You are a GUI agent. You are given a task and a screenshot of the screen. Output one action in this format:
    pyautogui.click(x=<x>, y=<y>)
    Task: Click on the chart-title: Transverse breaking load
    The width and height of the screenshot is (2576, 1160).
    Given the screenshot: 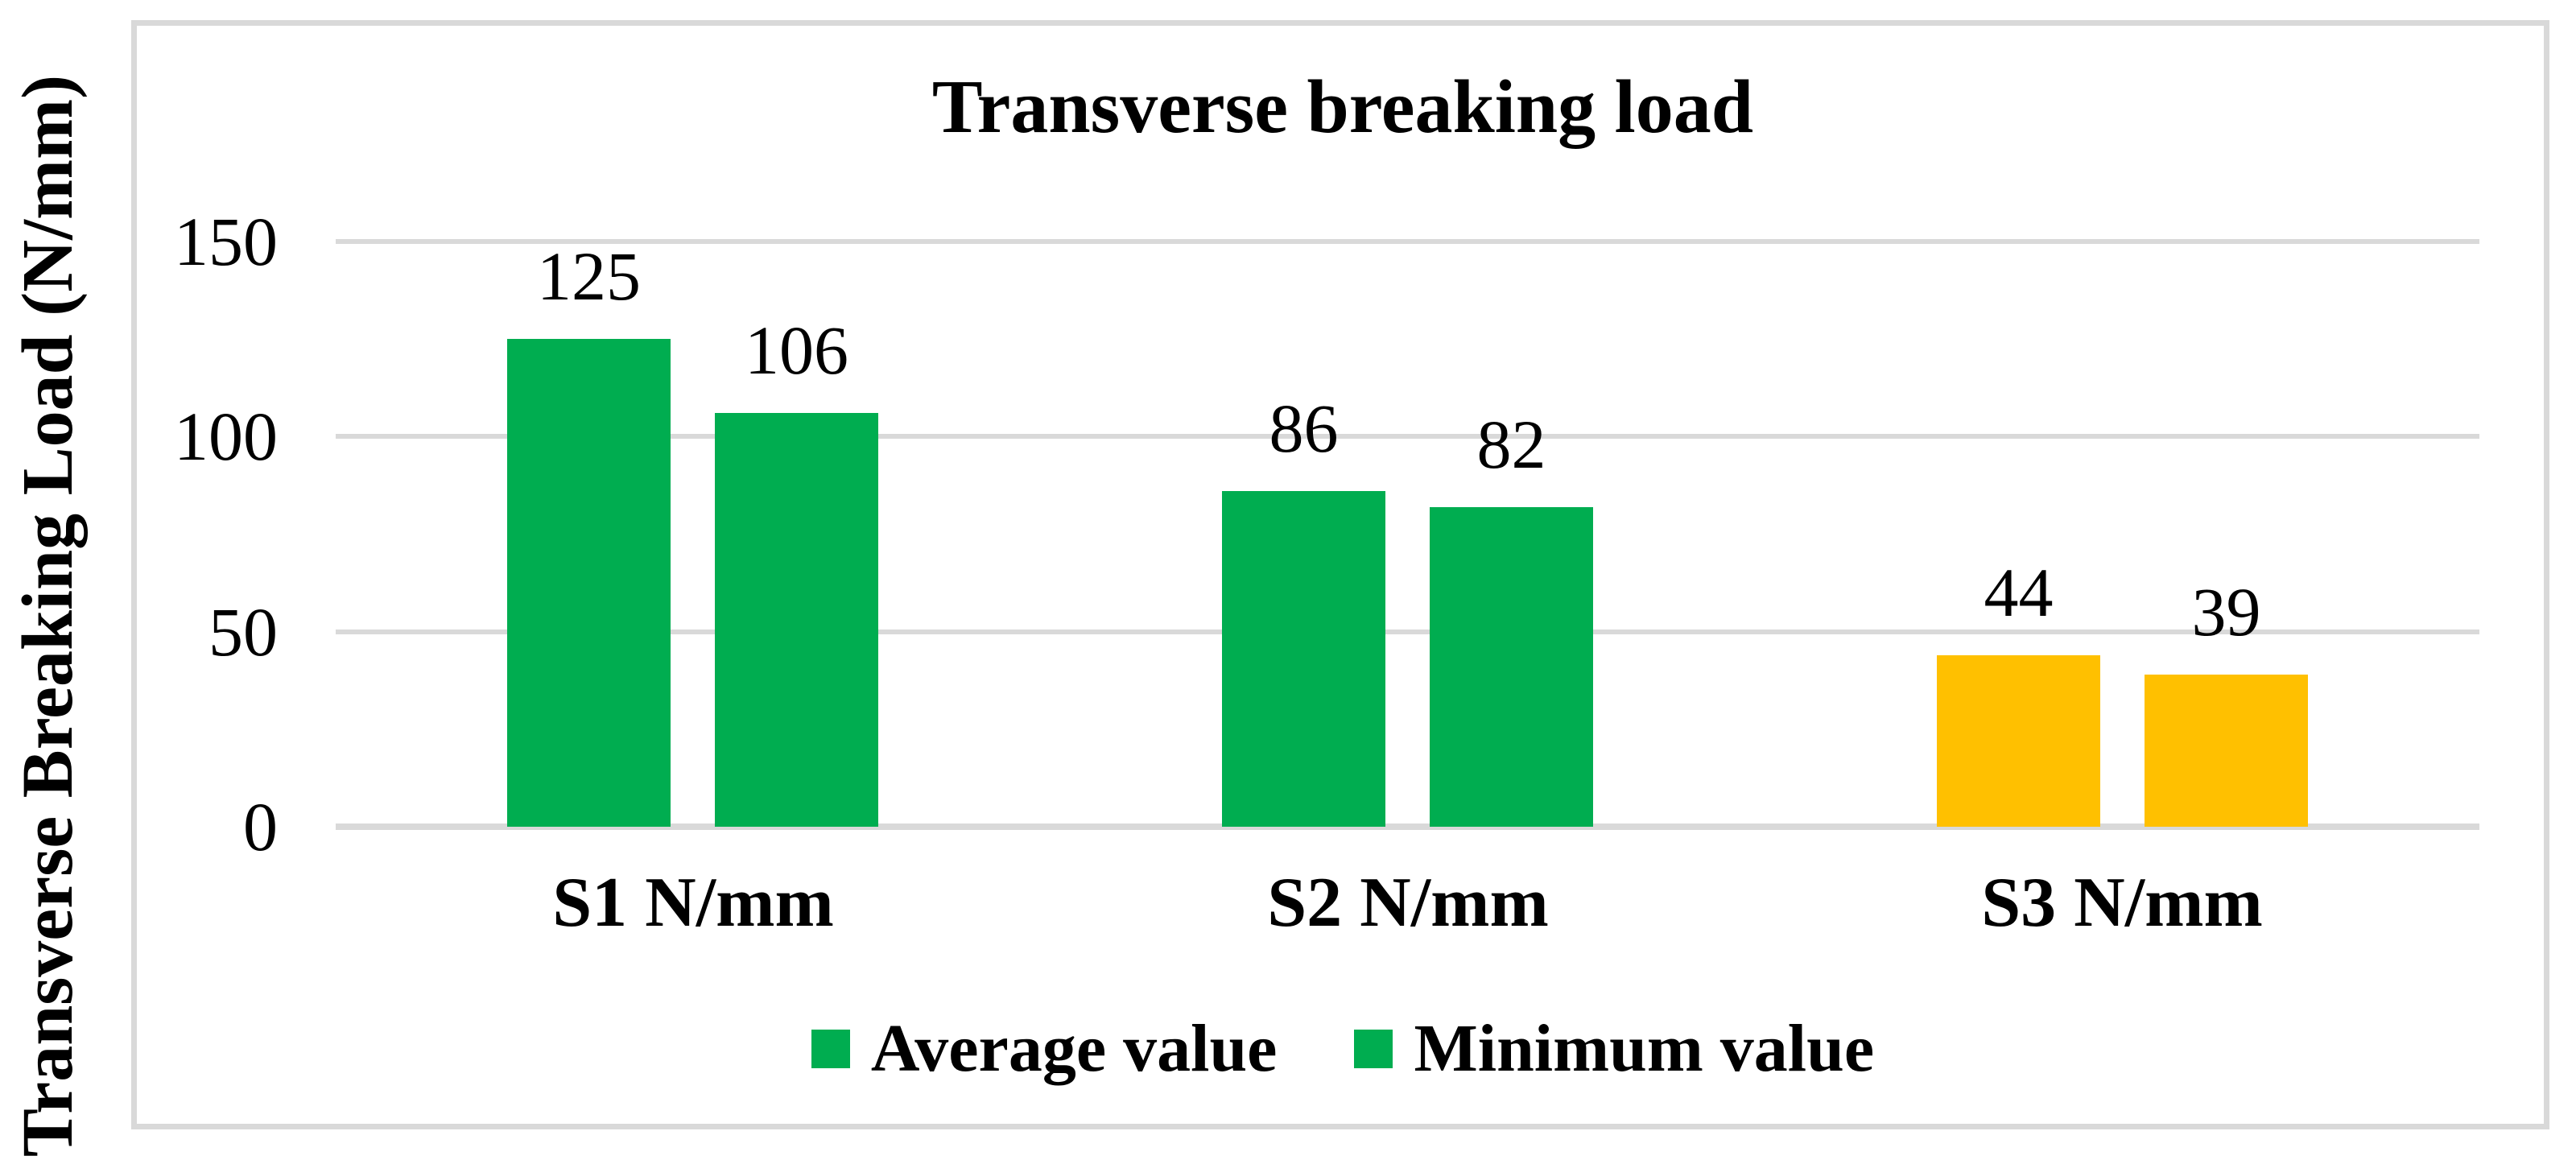 What is the action you would take?
    pyautogui.click(x=1342, y=107)
    